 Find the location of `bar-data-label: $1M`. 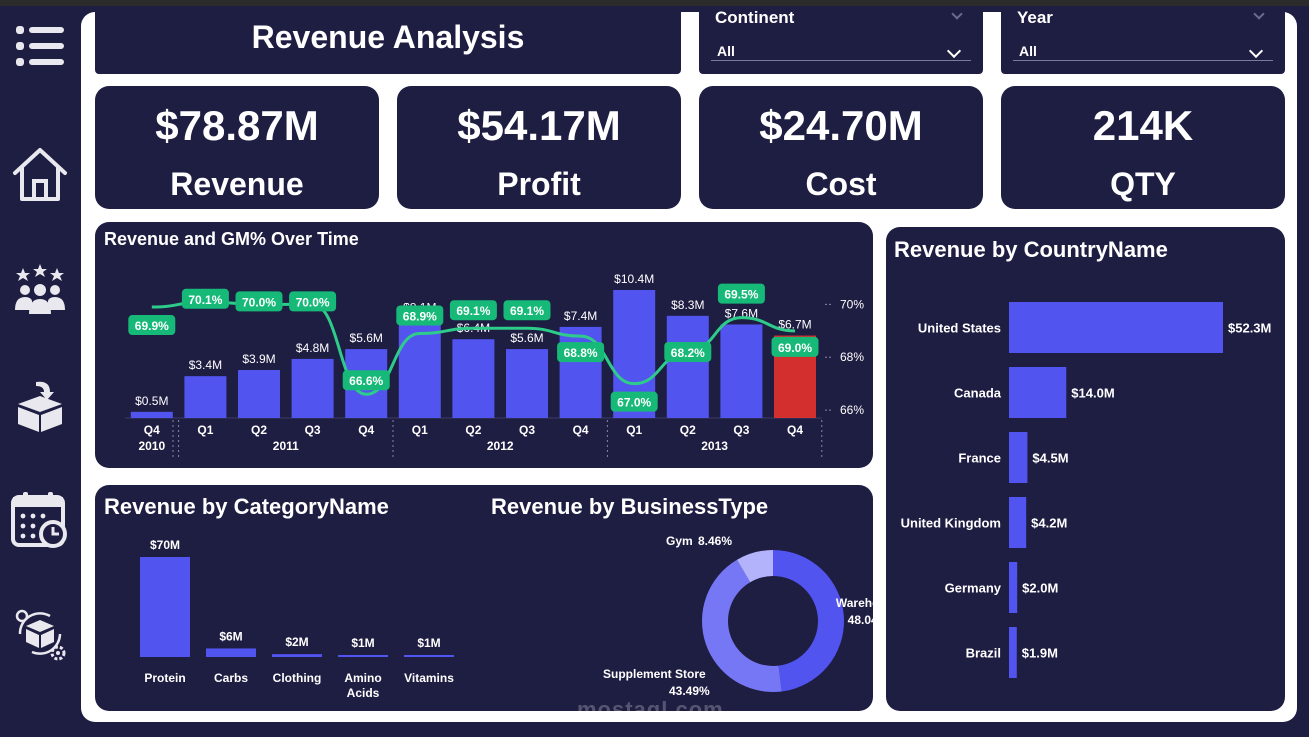

bar-data-label: $1M is located at coordinates (362, 643).